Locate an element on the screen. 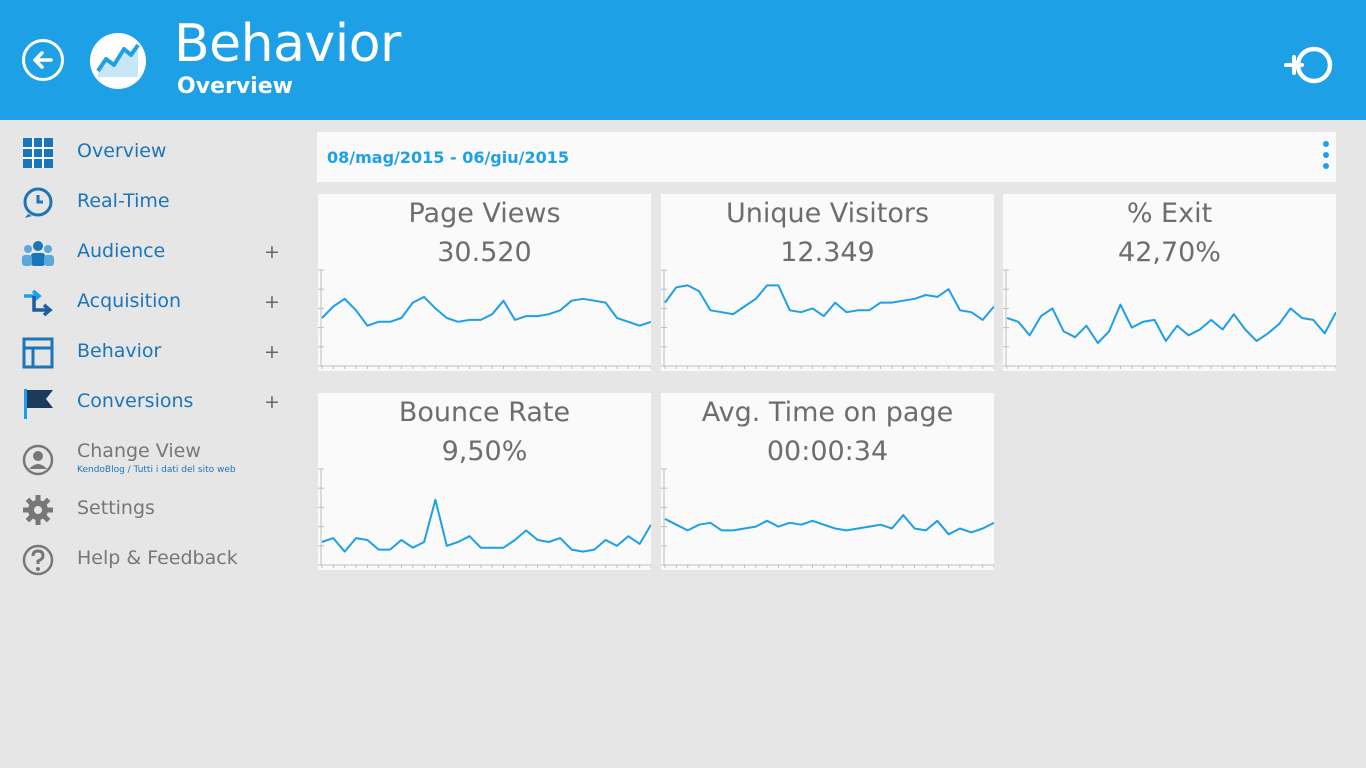 The image size is (1366, 768). metric-title: Page Views is located at coordinates (484, 213).